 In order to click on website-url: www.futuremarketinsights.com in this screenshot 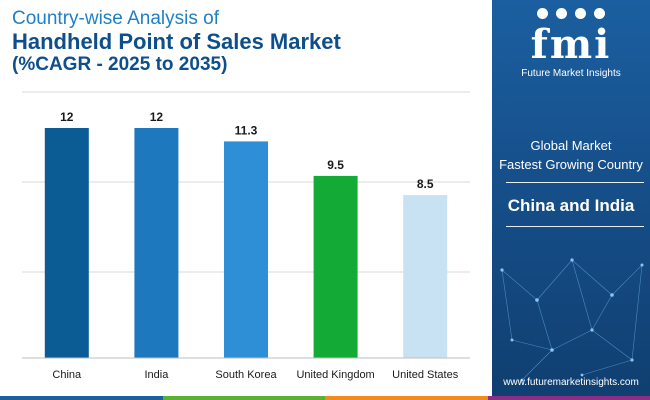, I will do `click(571, 382)`.